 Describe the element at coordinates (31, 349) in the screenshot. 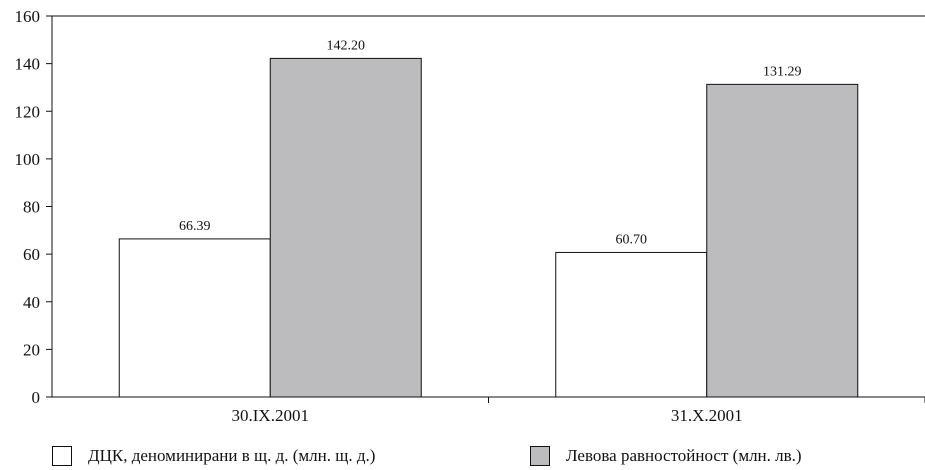

I see `y-tick-label: 20` at that location.